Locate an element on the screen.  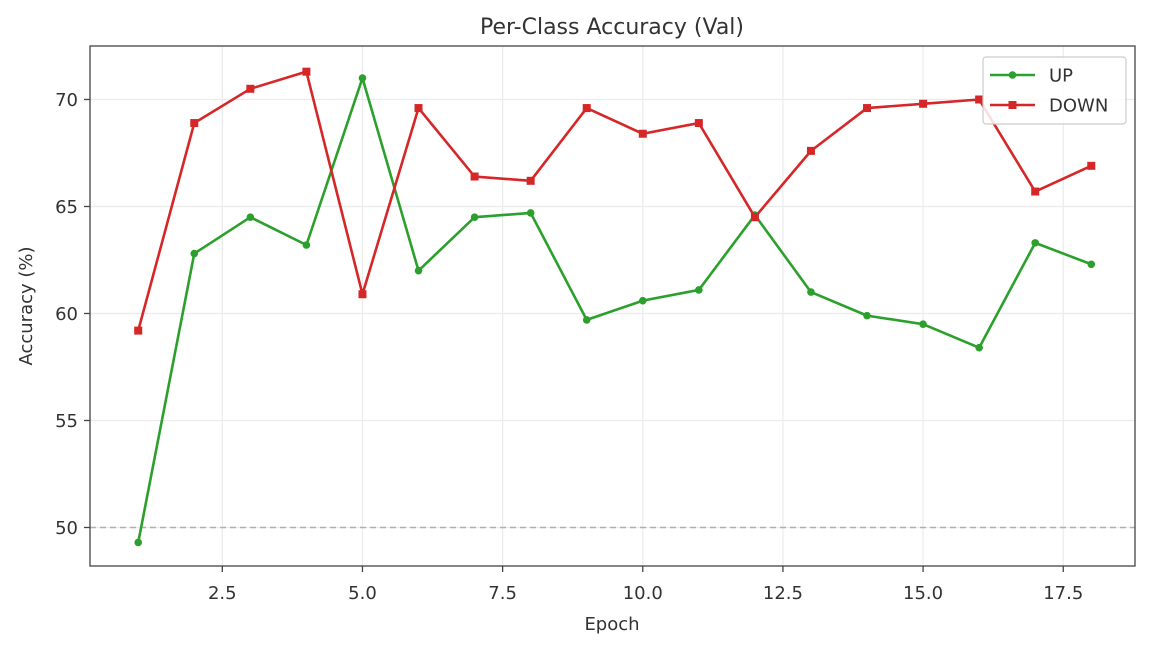
legend-label: UP is located at coordinates (1061, 76).